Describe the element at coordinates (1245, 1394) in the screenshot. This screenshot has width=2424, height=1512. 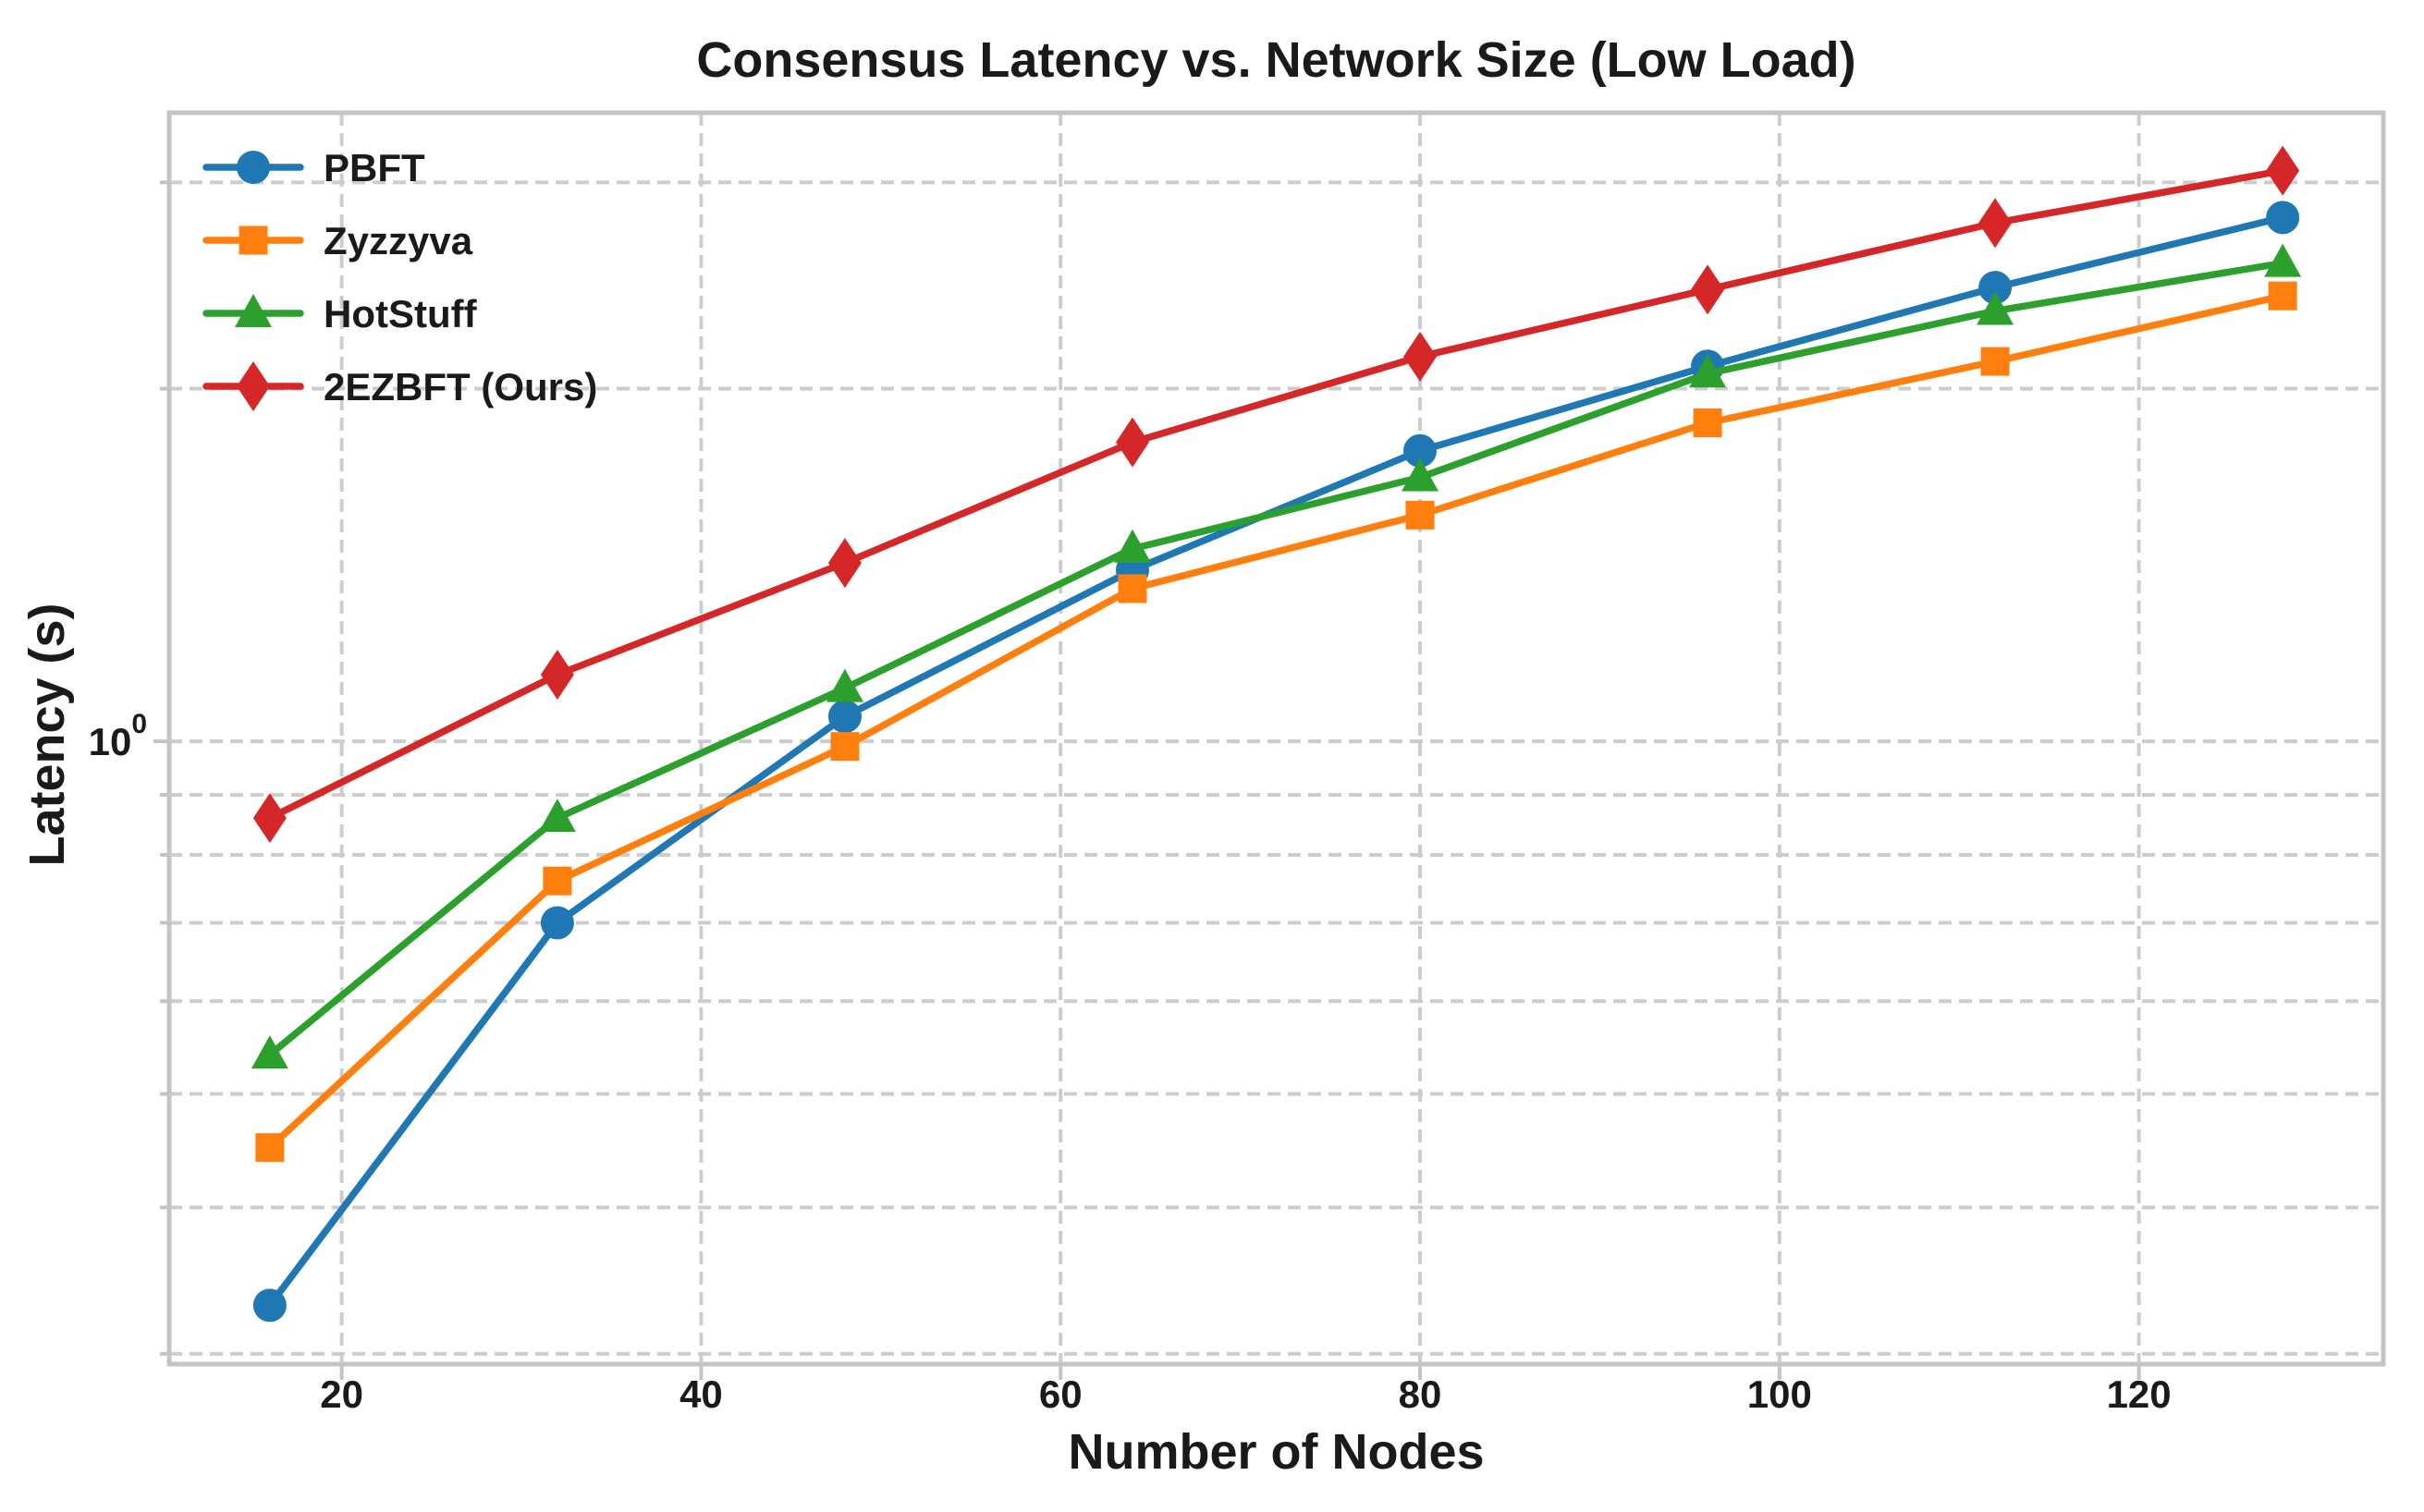
I see `x-tick-labels: 20 40 60 80 100 120` at that location.